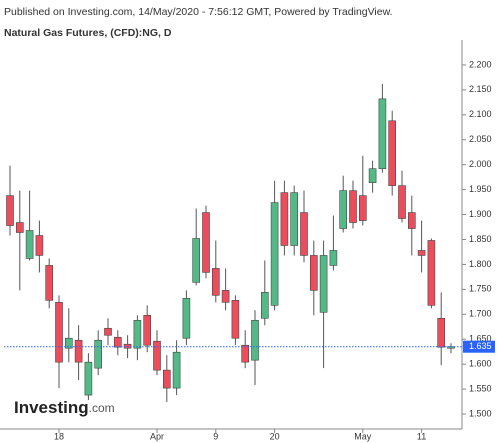  I want to click on last-price-box, so click(479, 346).